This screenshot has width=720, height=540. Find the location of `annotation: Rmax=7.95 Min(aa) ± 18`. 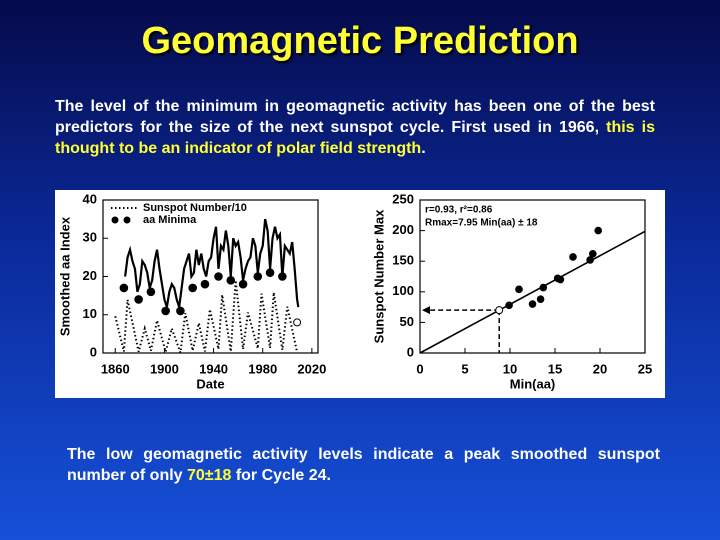

annotation: Rmax=7.95 Min(aa) ± 18 is located at coordinates (481, 223).